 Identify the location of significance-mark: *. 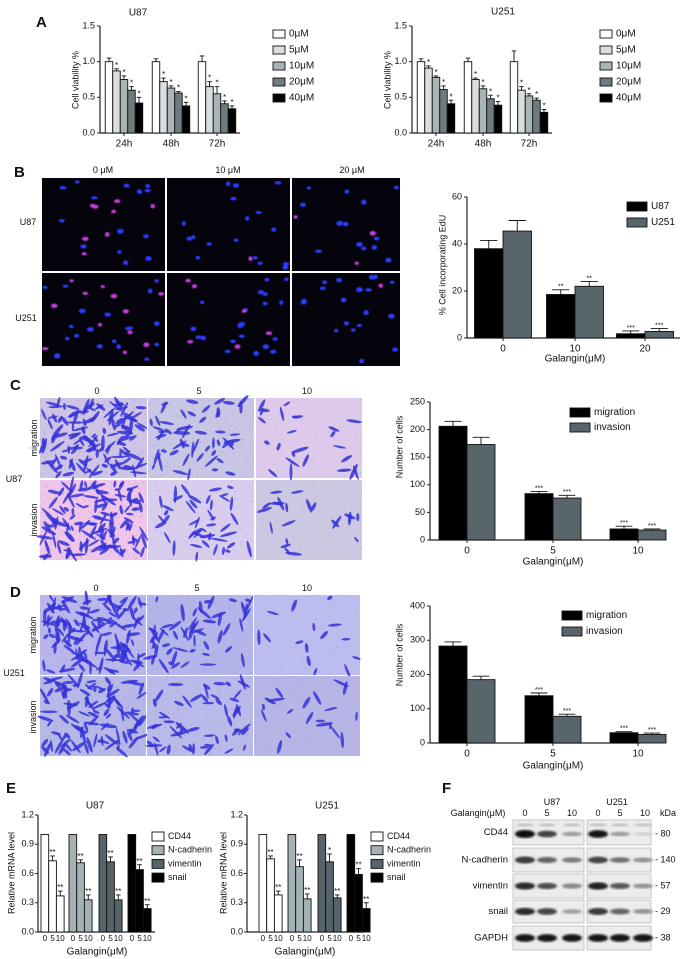
(475, 74).